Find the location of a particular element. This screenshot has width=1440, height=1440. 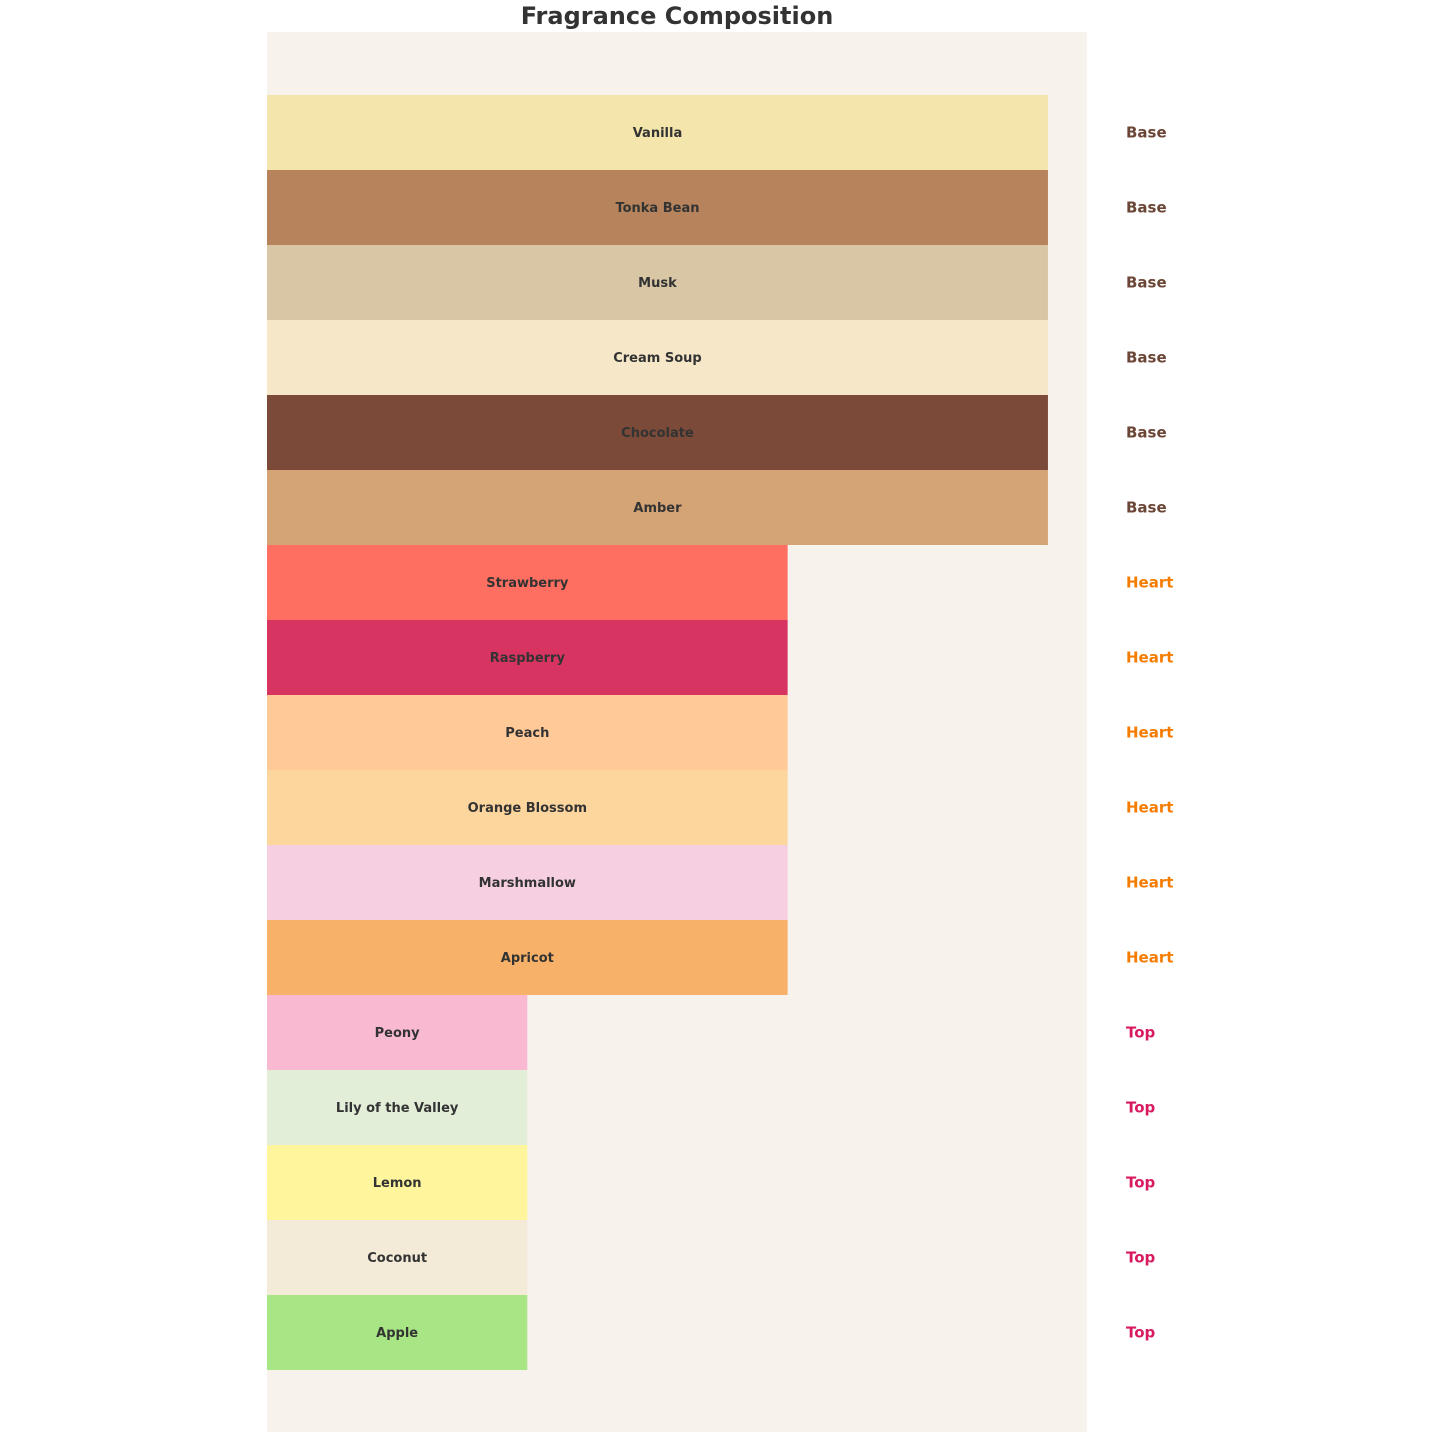

bar-label: Musk is located at coordinates (657, 283).